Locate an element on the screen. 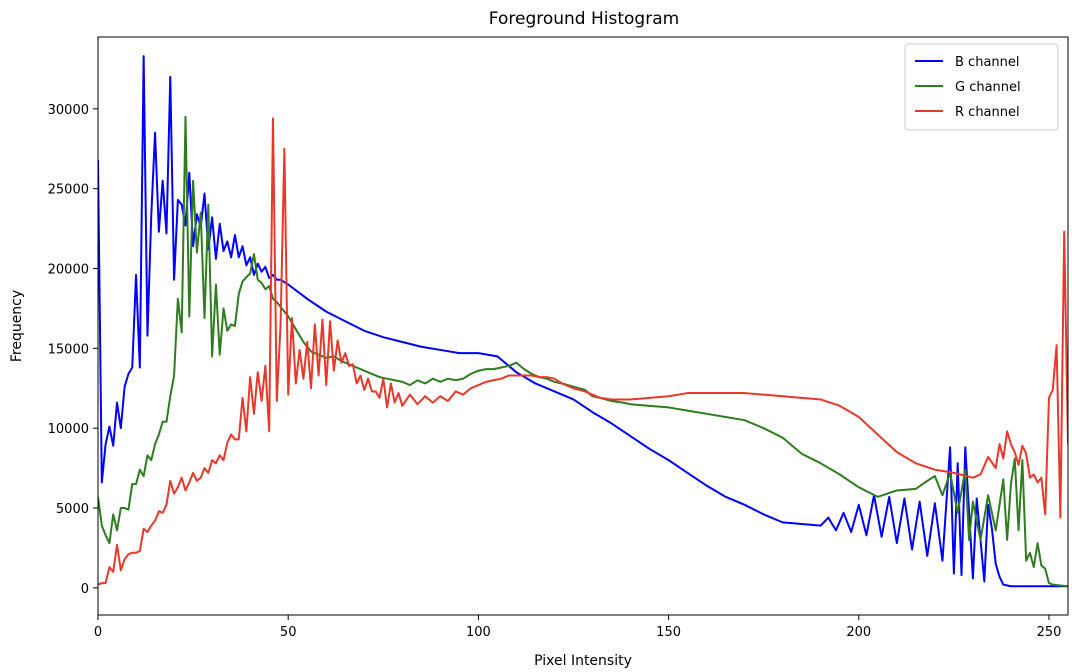 This screenshot has width=1072, height=672. x-tick-label: 150 is located at coordinates (668, 632).